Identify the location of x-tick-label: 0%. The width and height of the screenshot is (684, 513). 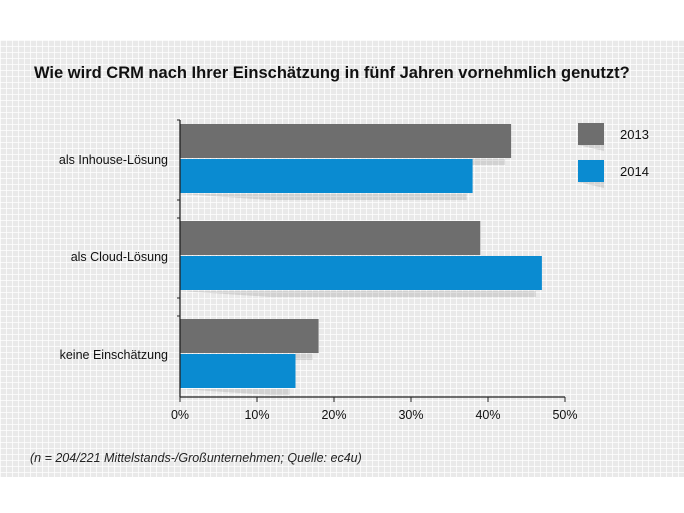
(180, 415).